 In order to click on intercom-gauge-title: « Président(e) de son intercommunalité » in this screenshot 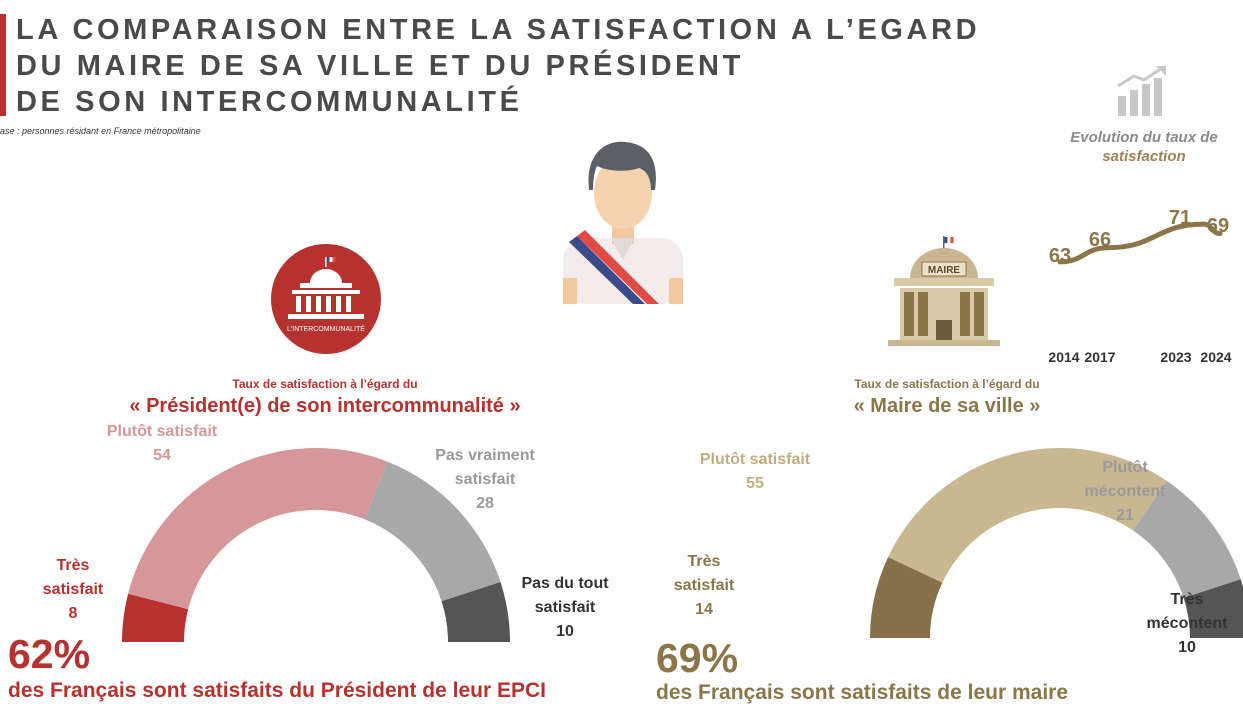, I will do `click(325, 406)`.